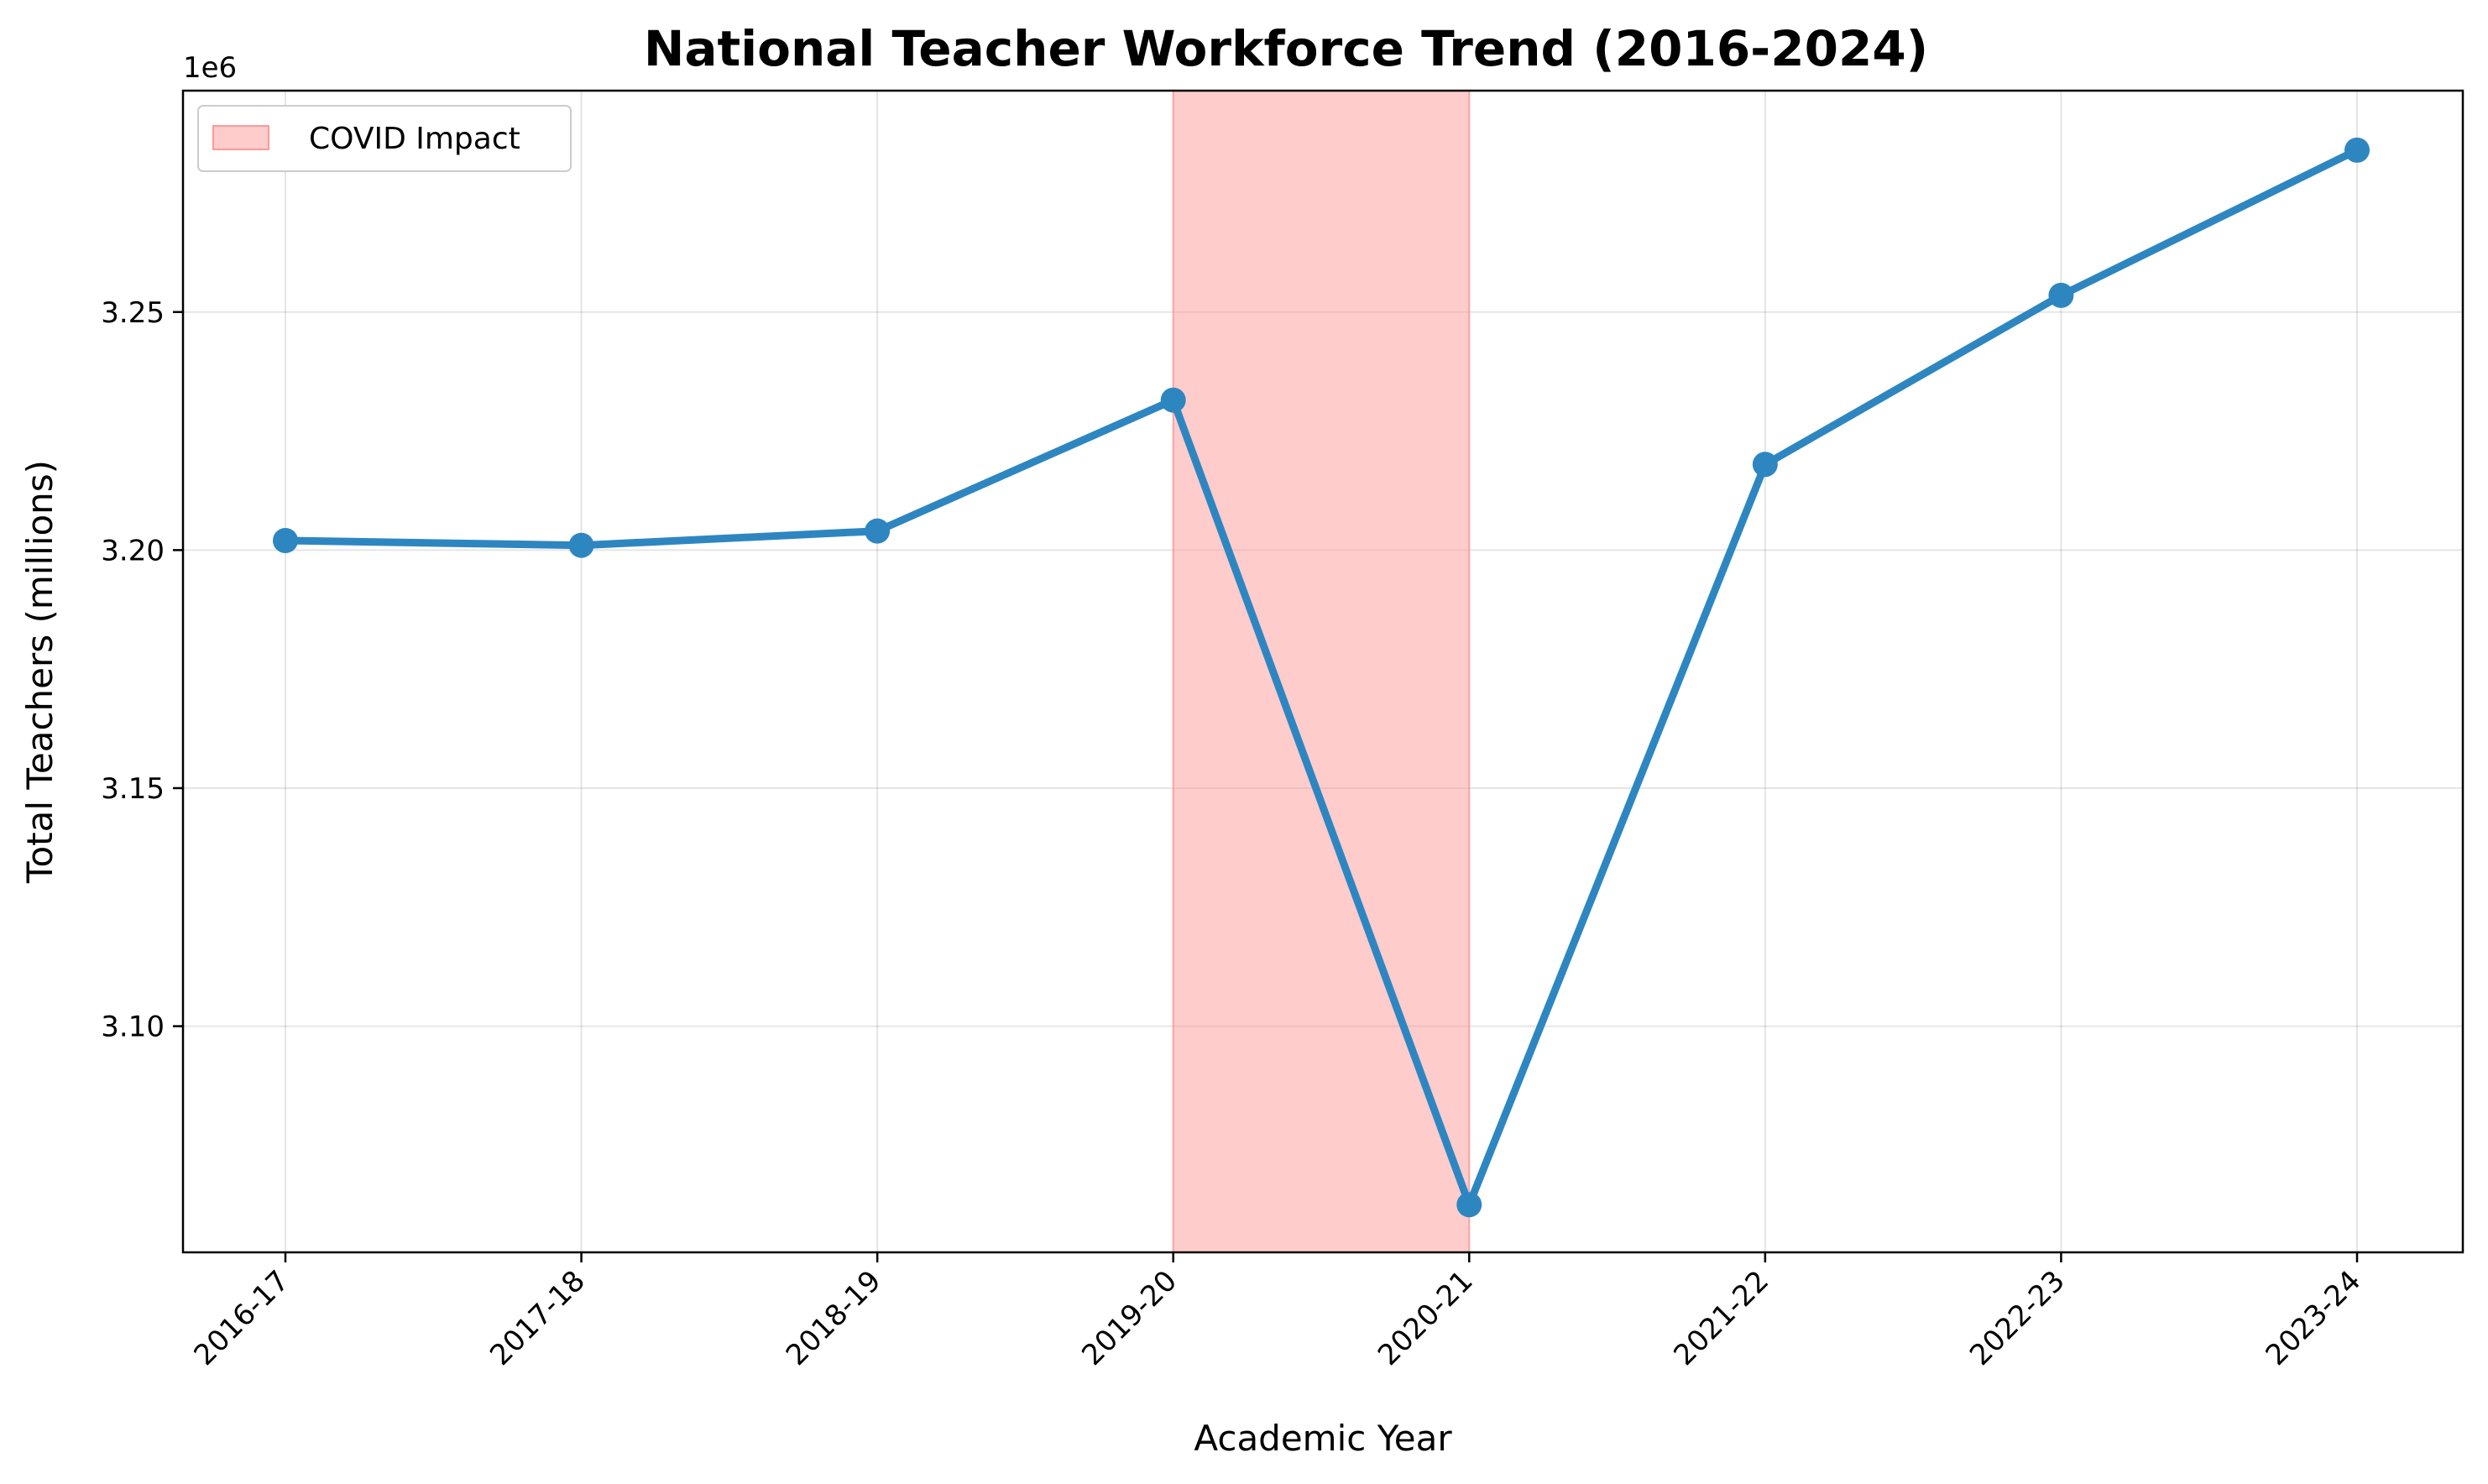  Describe the element at coordinates (133, 789) in the screenshot. I see `y-tick-label: 3.15` at that location.